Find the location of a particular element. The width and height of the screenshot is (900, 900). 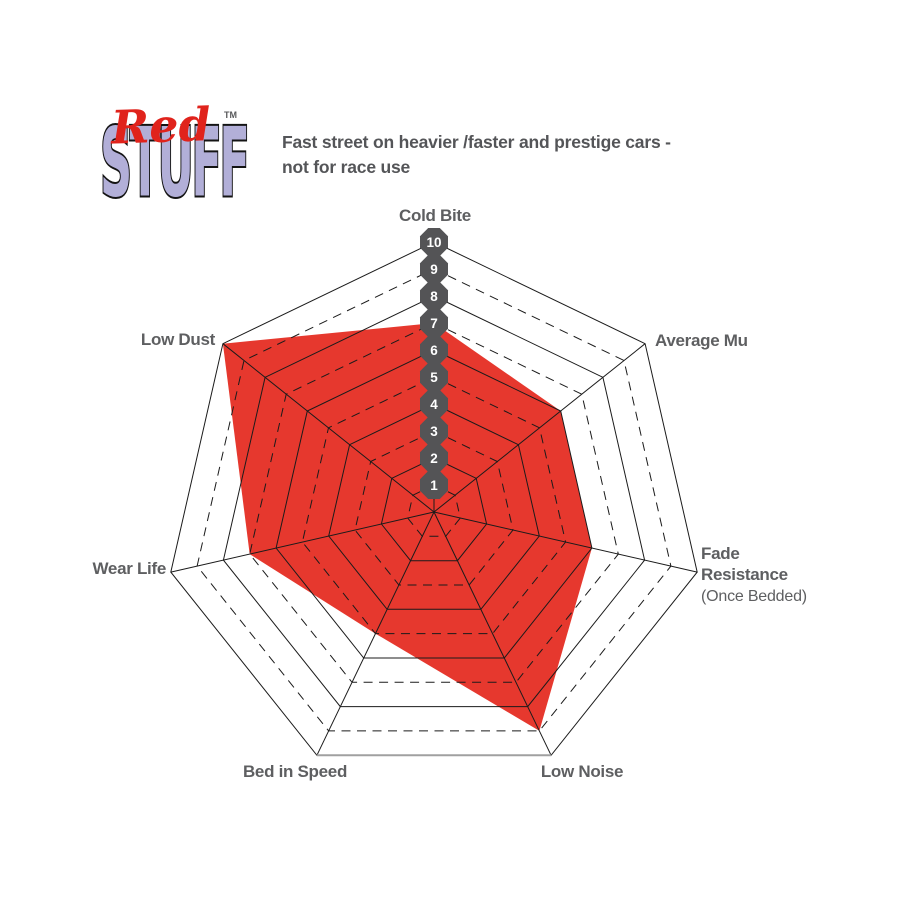

axis-label-wear-life: Wear Life is located at coordinates (129, 568).